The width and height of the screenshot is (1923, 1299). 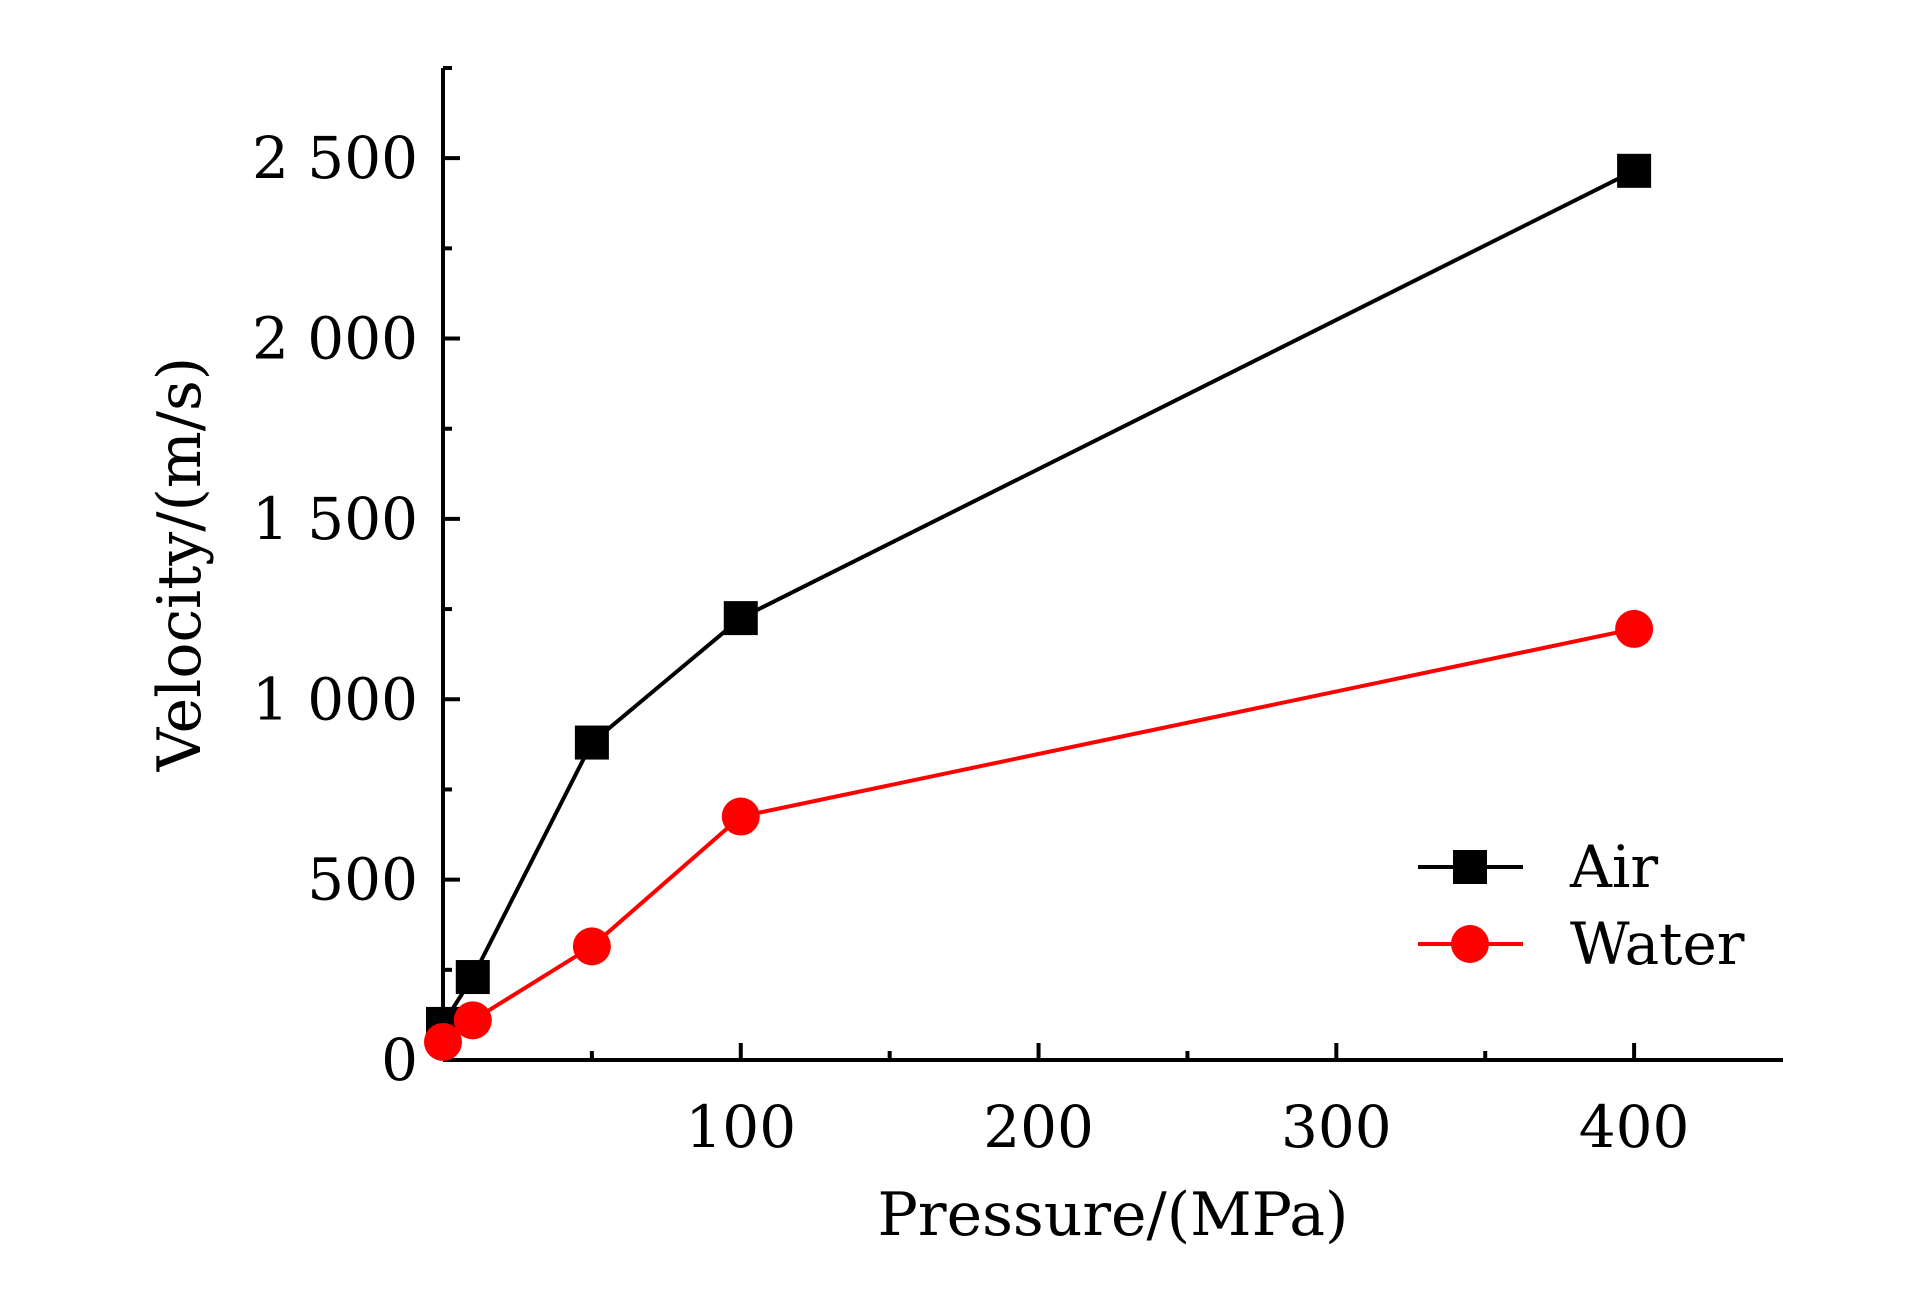 What do you see at coordinates (362, 880) in the screenshot?
I see `y-tick-label: 500` at bounding box center [362, 880].